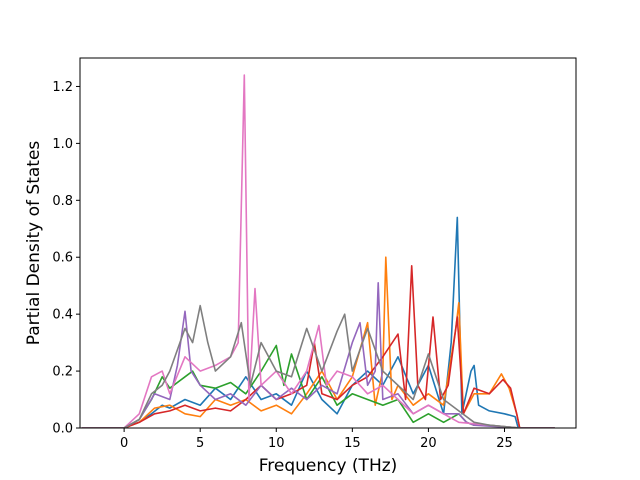 This screenshot has height=480, width=640. I want to click on x-tick-label: 5, so click(200, 443).